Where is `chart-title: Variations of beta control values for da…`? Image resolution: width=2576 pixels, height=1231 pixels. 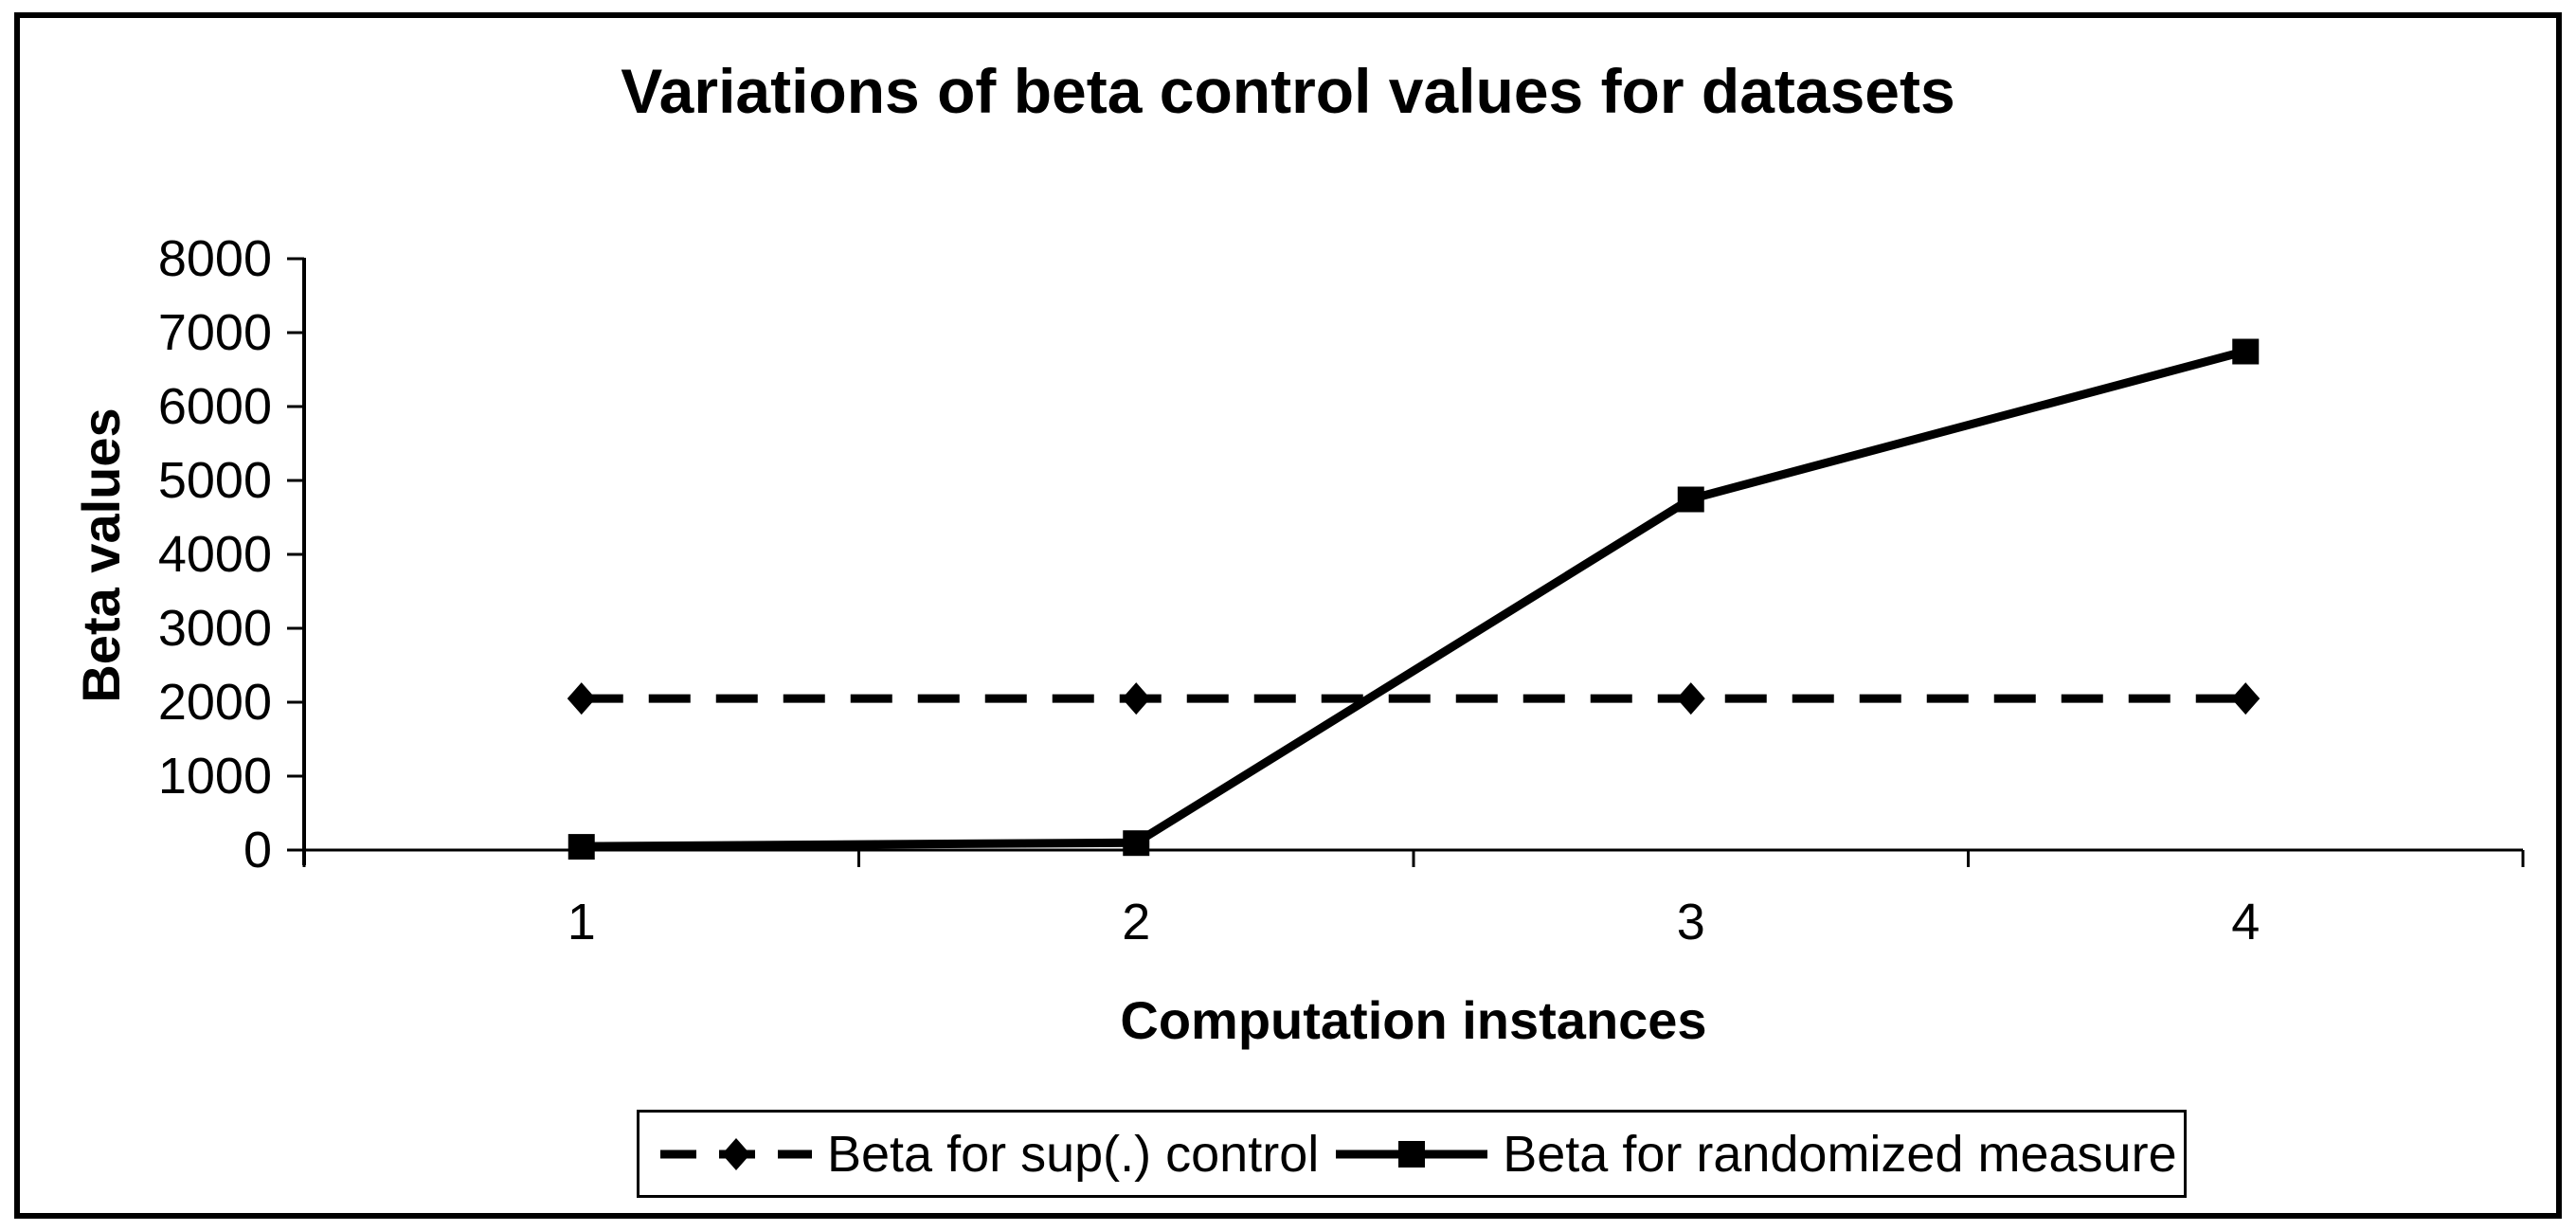 chart-title: Variations of beta control values for da… is located at coordinates (1288, 91).